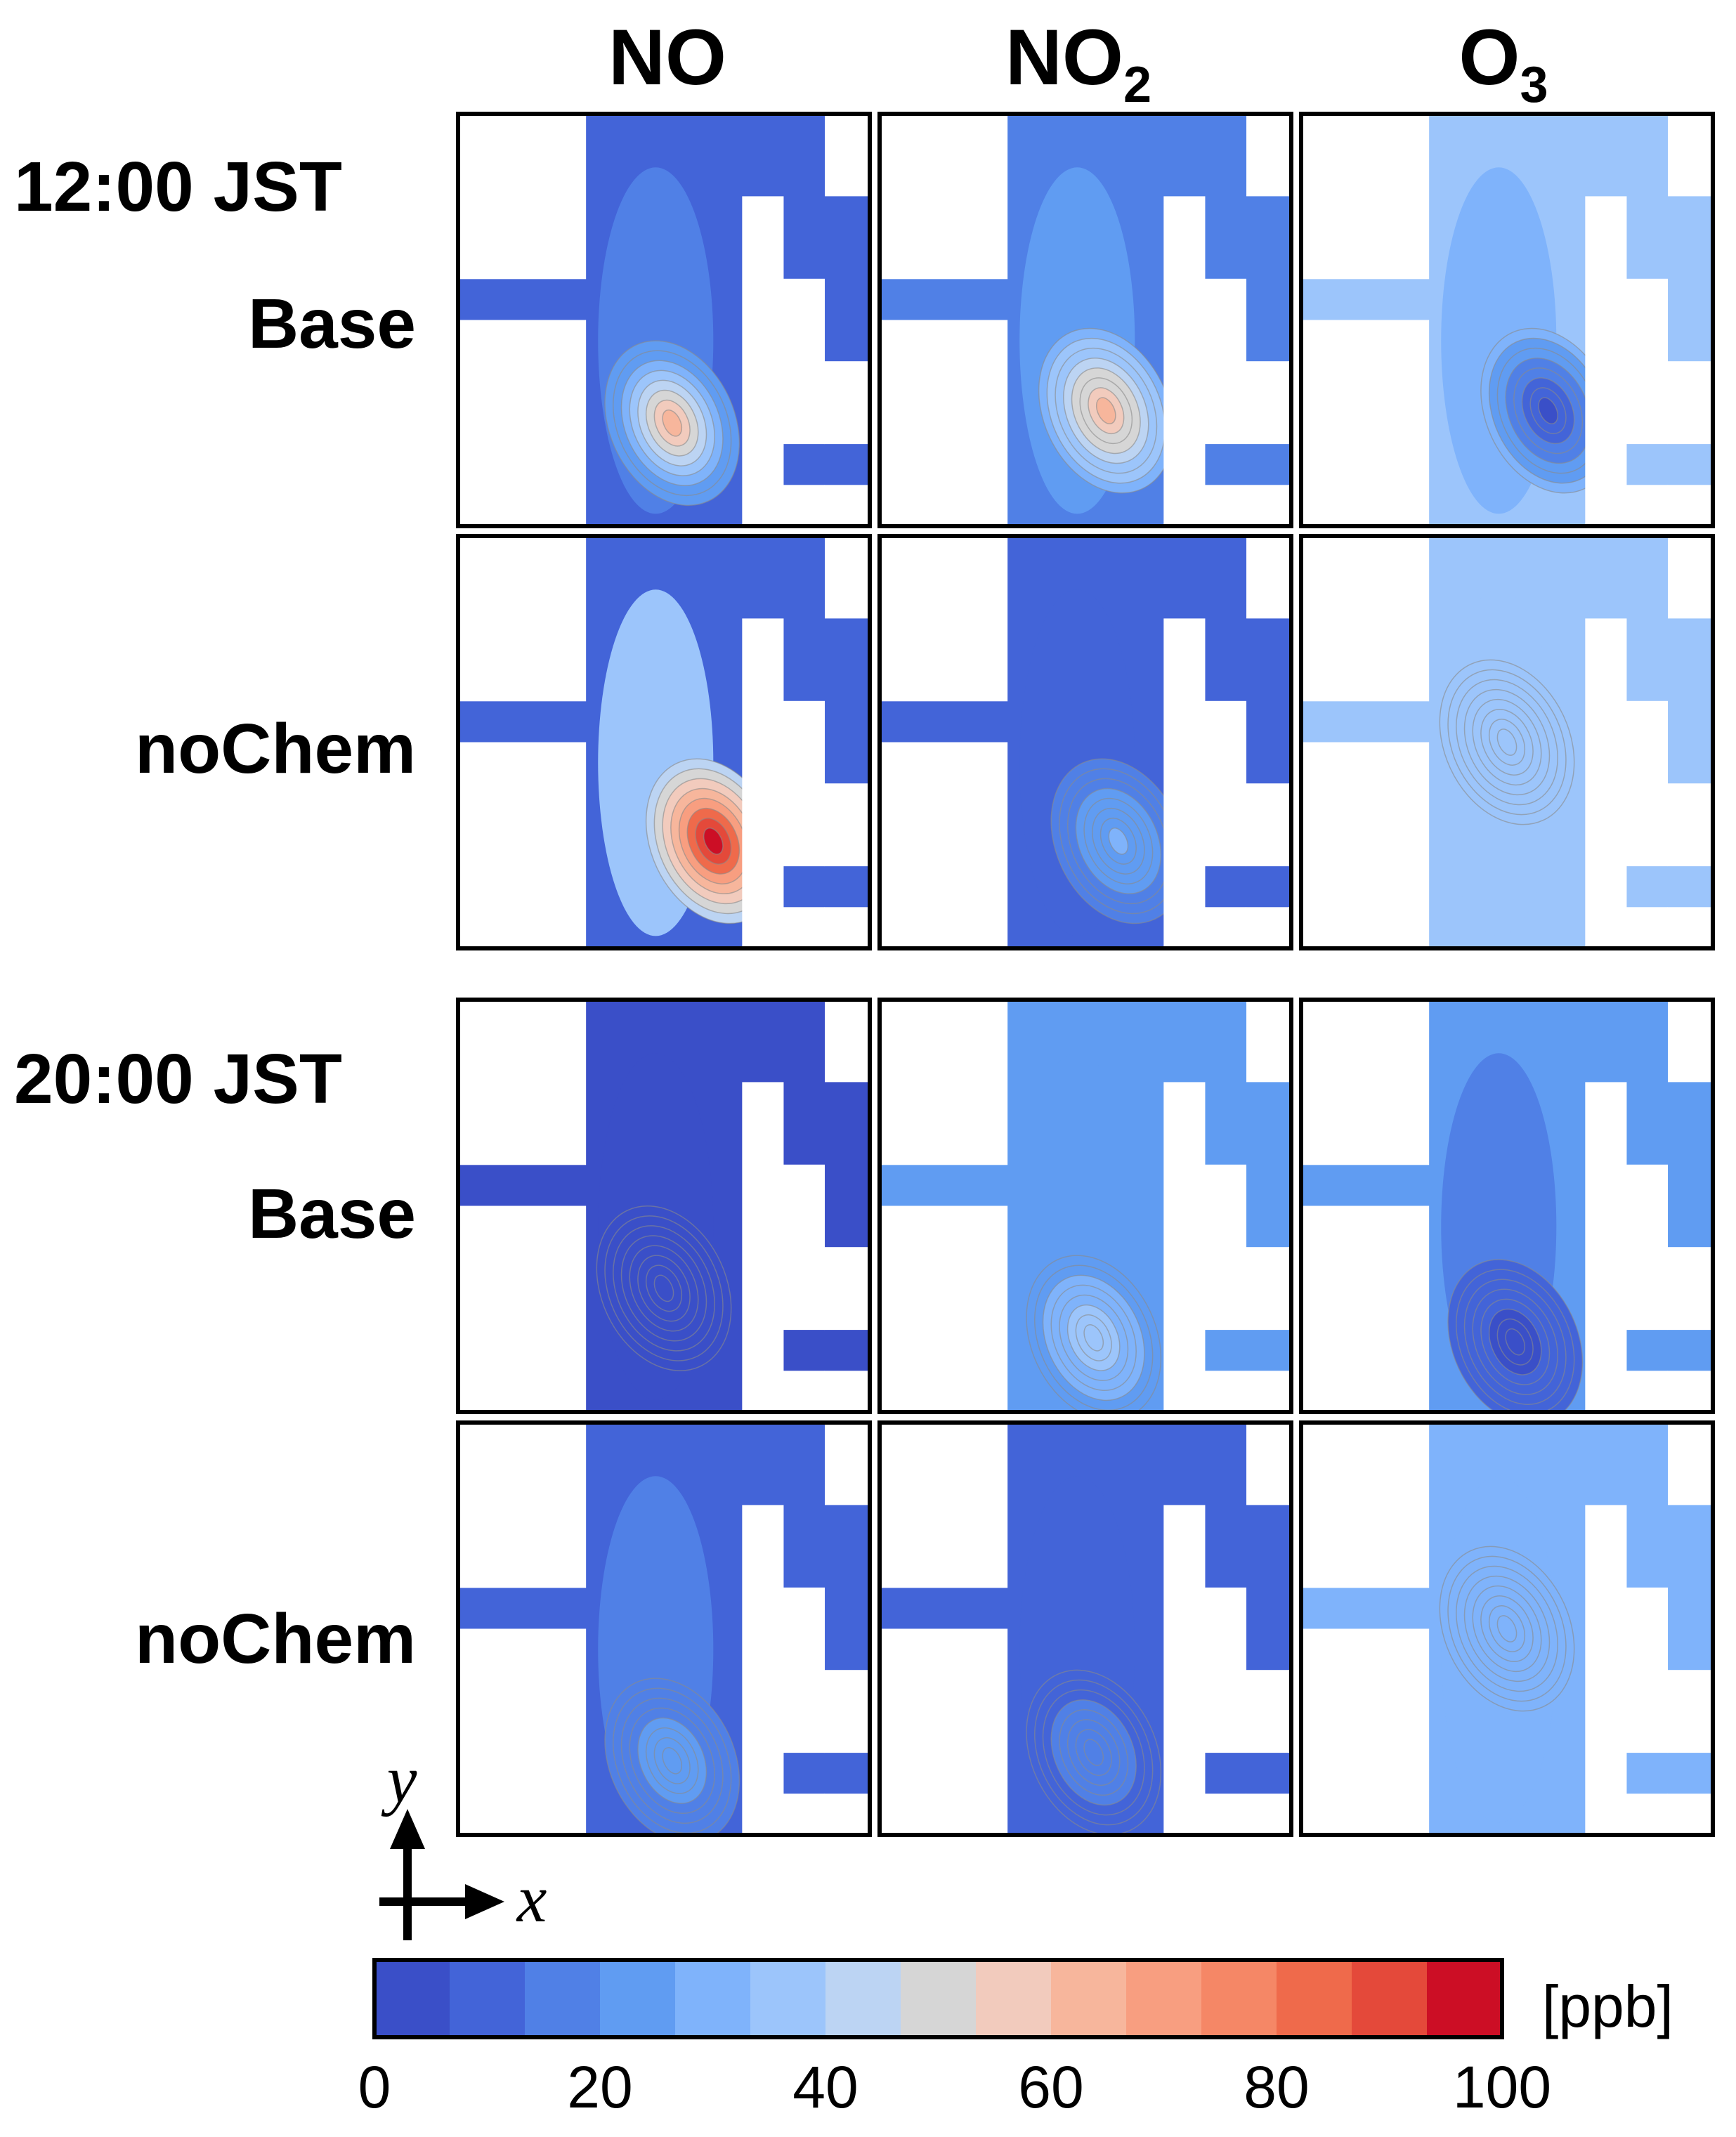 This screenshot has height=2137, width=1736. What do you see at coordinates (399, 1779) in the screenshot?
I see `y-axis-label: y` at bounding box center [399, 1779].